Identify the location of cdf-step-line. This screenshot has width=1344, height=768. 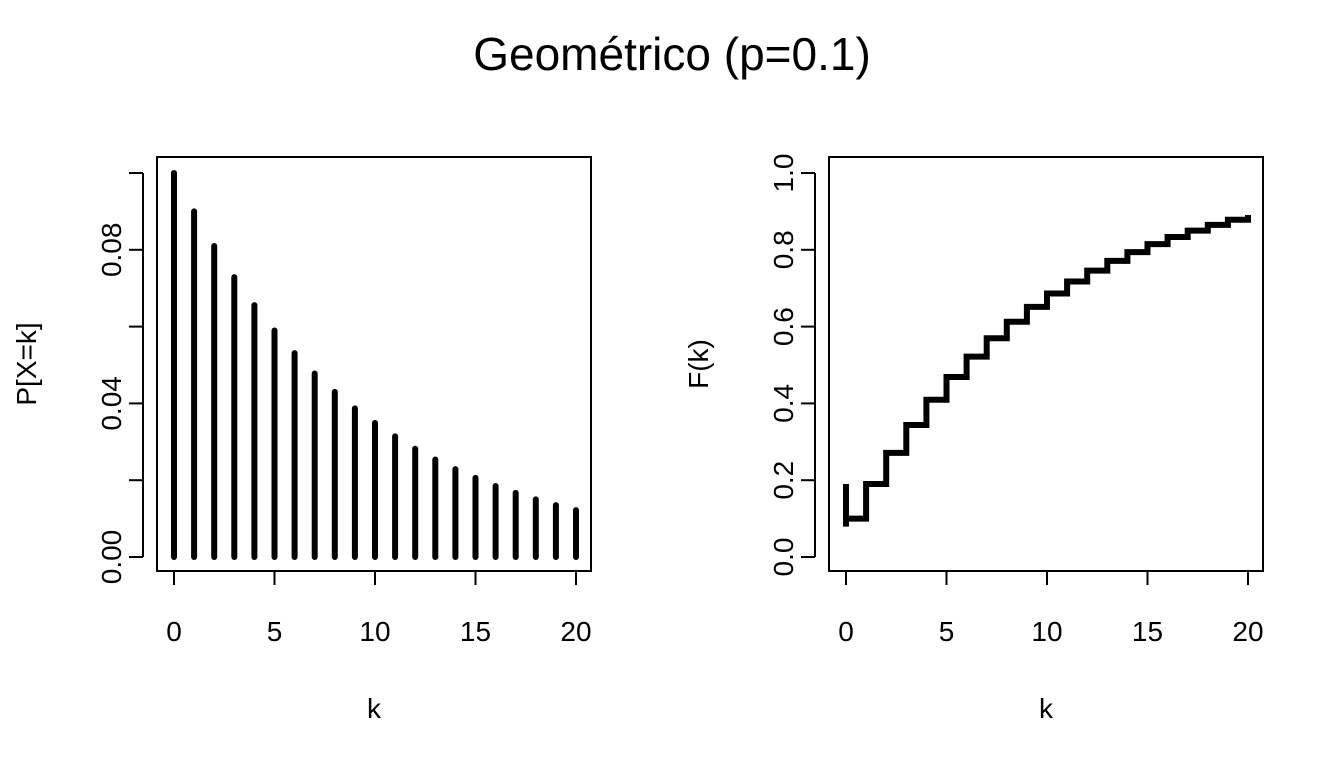
(1048, 368).